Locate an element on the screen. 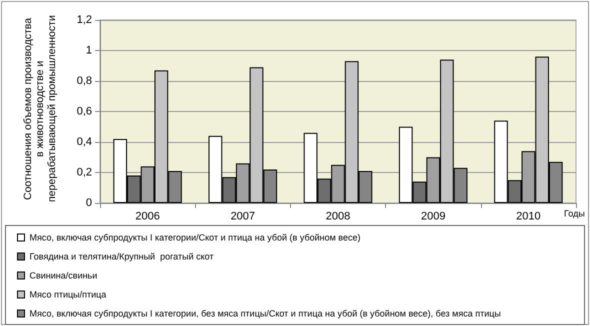  legend-label: Мясо, включая субпродукты I категории/Скот и птица на убой (в убойном весе) is located at coordinates (195, 237).